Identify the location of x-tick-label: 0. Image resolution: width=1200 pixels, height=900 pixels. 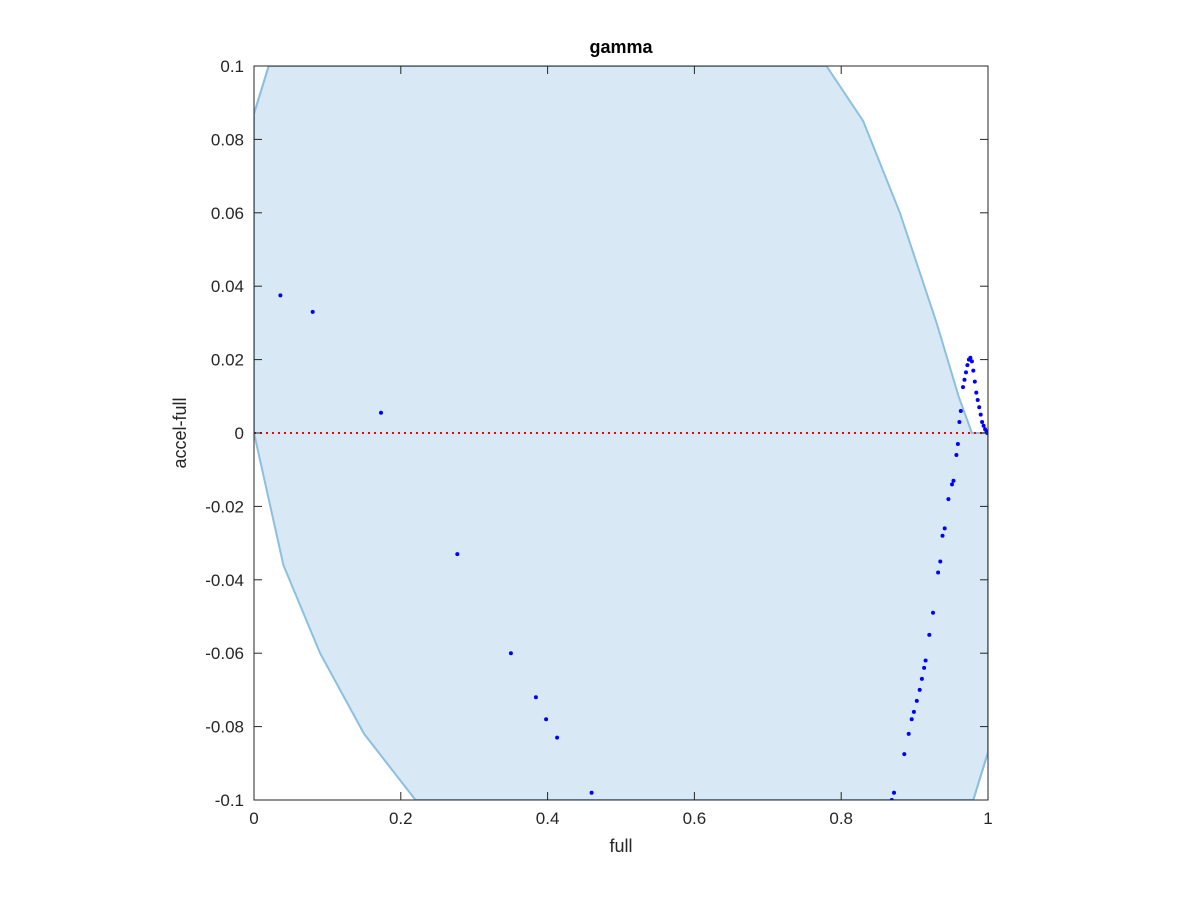
(253, 818).